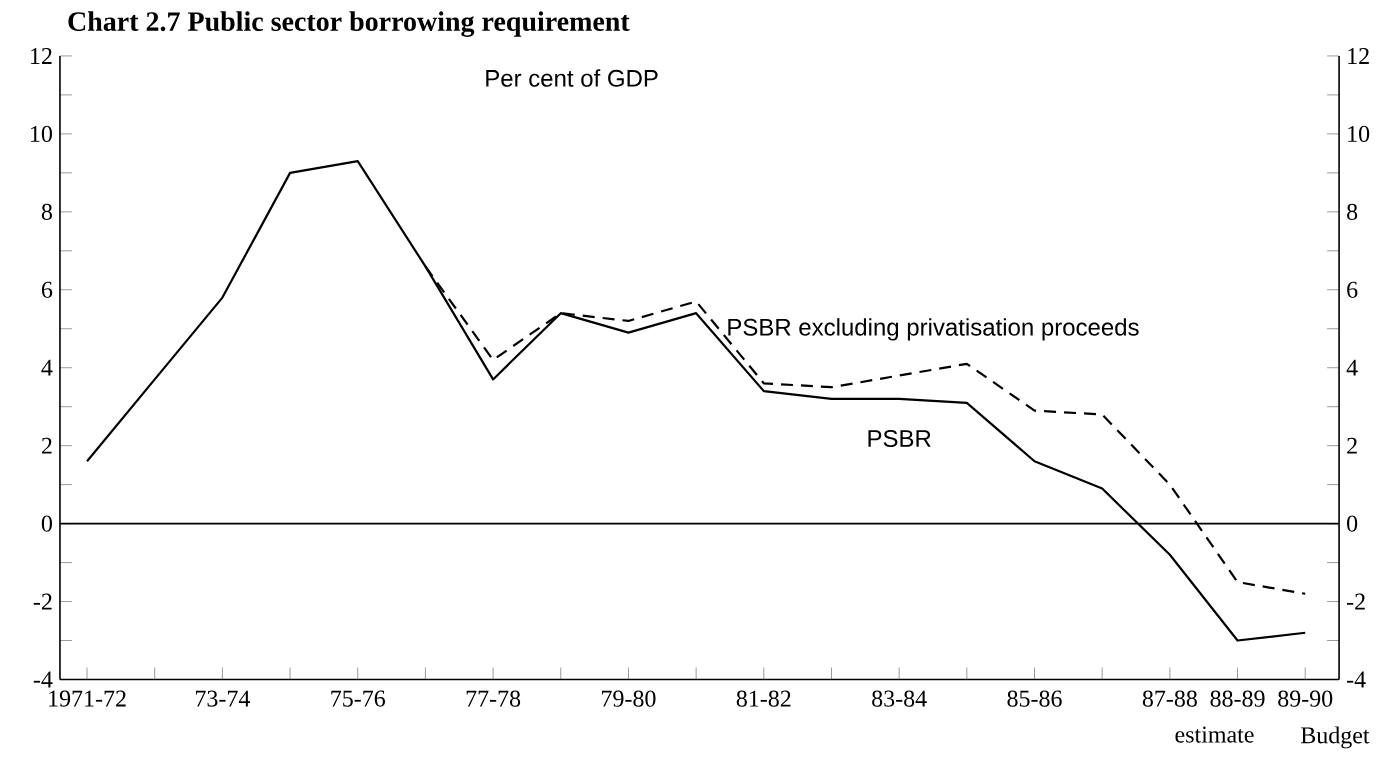  What do you see at coordinates (763, 698) in the screenshot?
I see `x-tick-label: 81-82` at bounding box center [763, 698].